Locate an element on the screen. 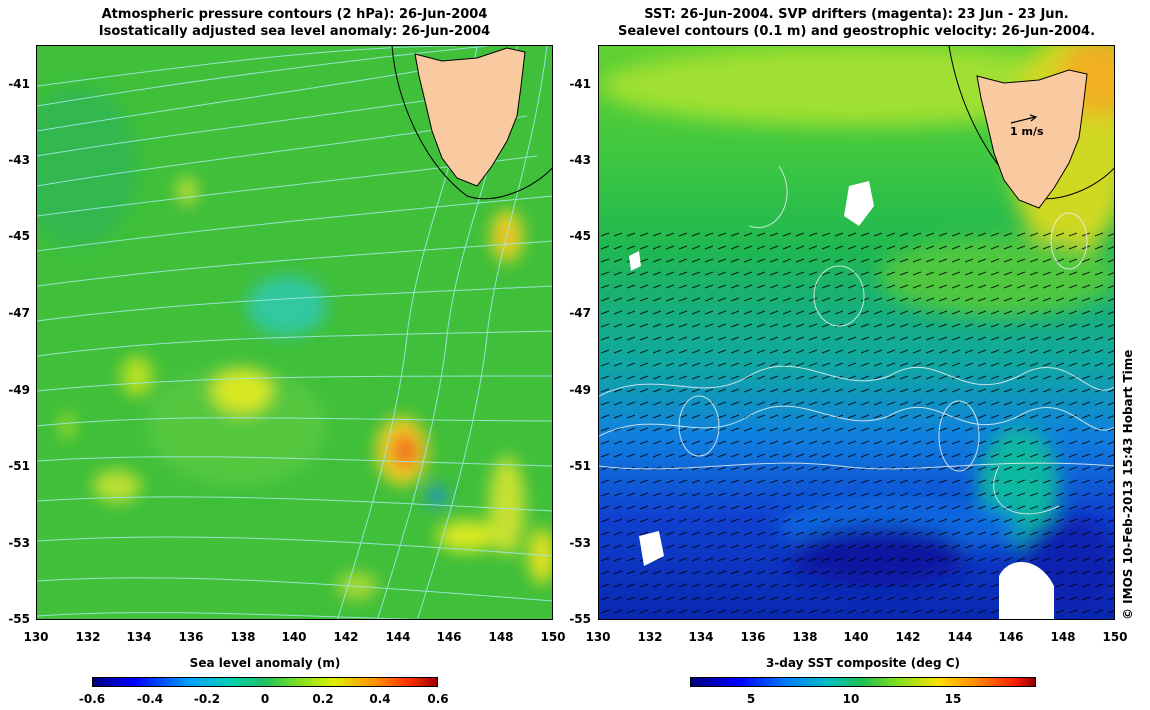  sla-colorbar-title: Sea level anomaly (m) is located at coordinates (265, 663).